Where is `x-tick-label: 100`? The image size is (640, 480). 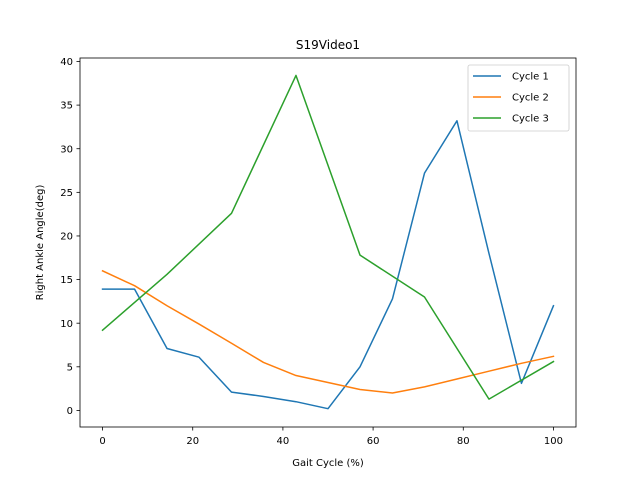
x-tick-label: 100 is located at coordinates (553, 441).